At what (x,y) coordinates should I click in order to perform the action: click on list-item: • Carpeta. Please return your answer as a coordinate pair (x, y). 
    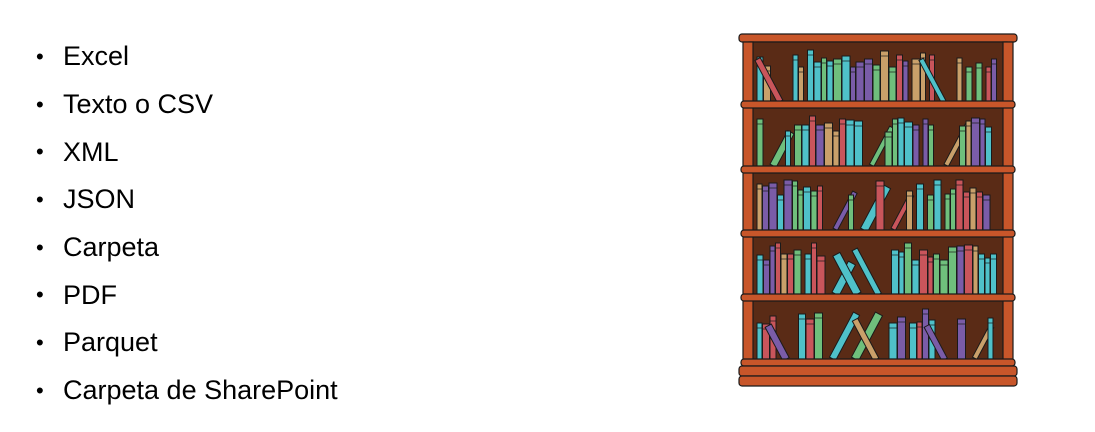
    Looking at the image, I should click on (187, 248).